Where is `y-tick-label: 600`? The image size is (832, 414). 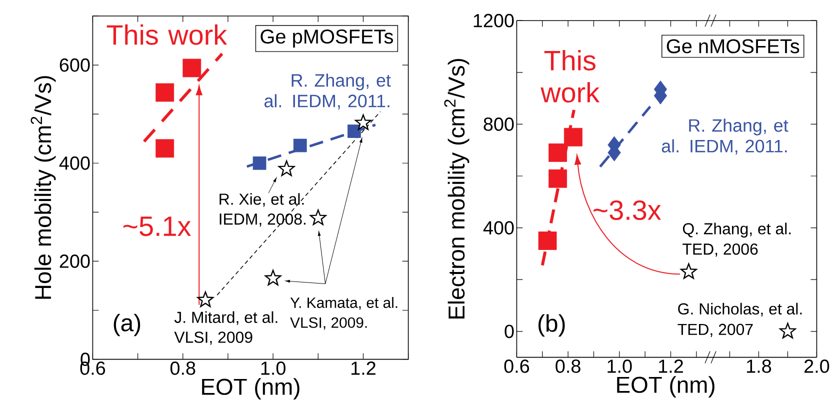 y-tick-label: 600 is located at coordinates (75, 65).